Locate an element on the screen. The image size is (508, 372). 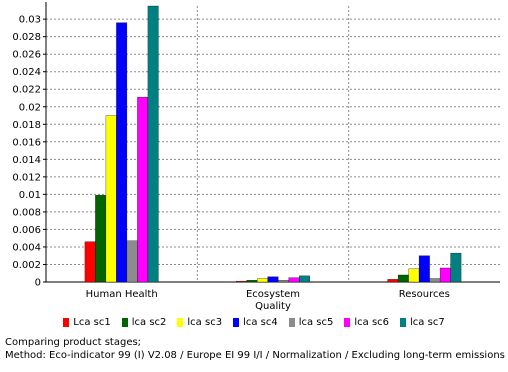
legend-item: Lca sc1 is located at coordinates (87, 322).